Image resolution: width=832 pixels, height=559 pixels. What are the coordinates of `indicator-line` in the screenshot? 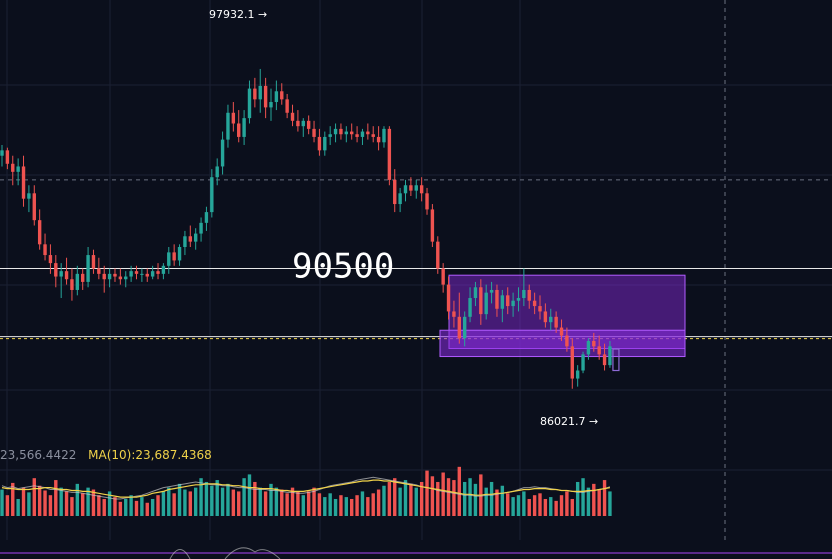 It's located at (225, 553).